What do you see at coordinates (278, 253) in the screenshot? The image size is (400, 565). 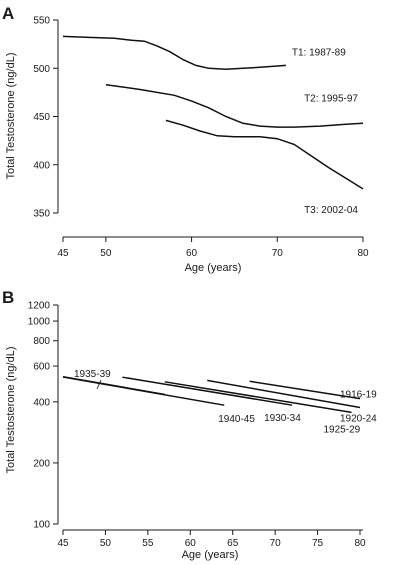 I see `panel-a-x-tick-label: 70` at bounding box center [278, 253].